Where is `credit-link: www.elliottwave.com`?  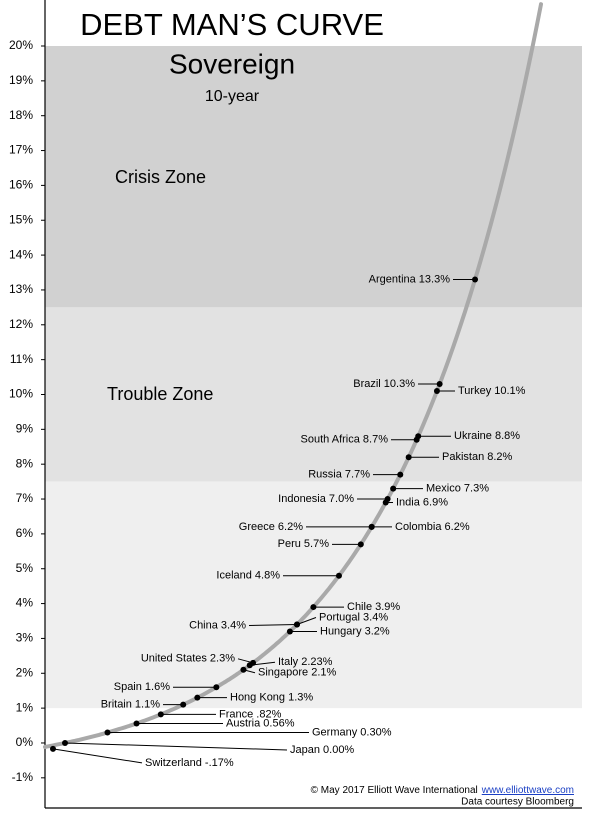 credit-link: www.elliottwave.com is located at coordinates (527, 790).